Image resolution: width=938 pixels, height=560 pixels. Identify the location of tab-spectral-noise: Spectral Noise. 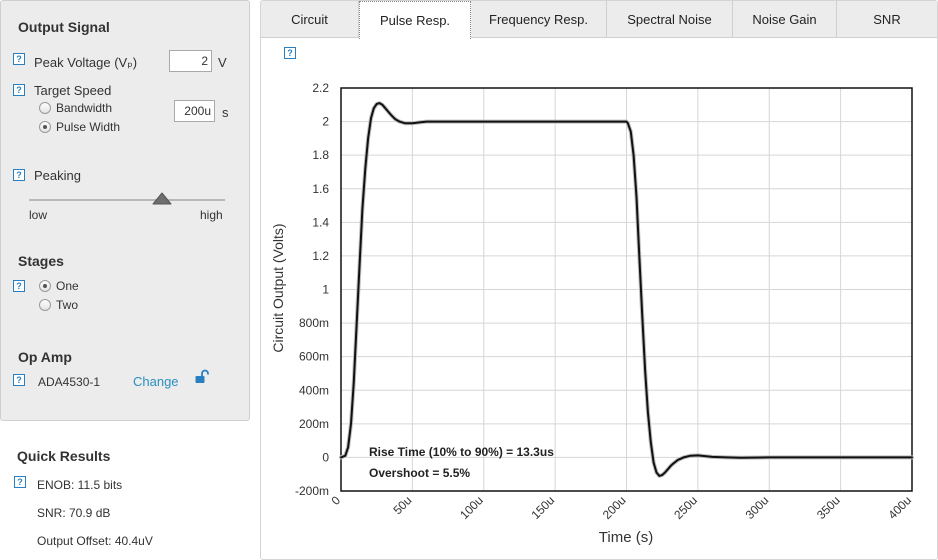
(670, 19).